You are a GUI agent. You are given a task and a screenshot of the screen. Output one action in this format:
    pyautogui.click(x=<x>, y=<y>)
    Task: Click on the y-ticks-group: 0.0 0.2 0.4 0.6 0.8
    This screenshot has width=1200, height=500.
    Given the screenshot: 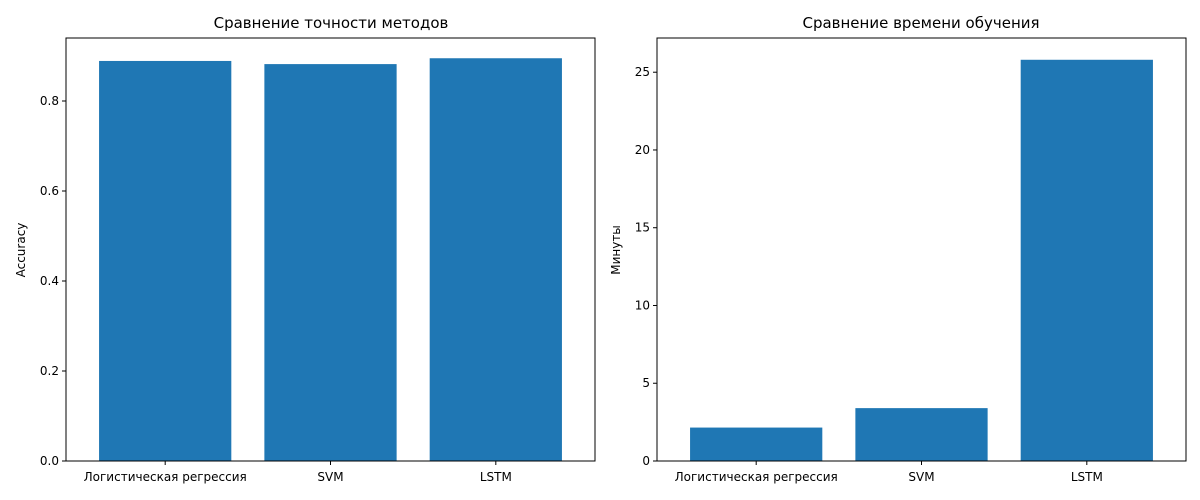 What is the action you would take?
    pyautogui.click(x=53, y=281)
    